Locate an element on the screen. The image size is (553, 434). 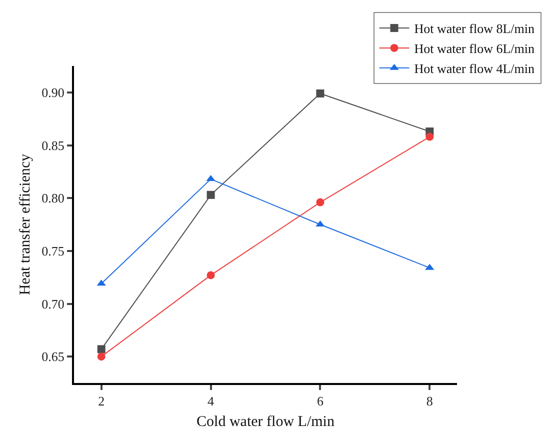
y-tick-label: 0.75 is located at coordinates (53, 250).